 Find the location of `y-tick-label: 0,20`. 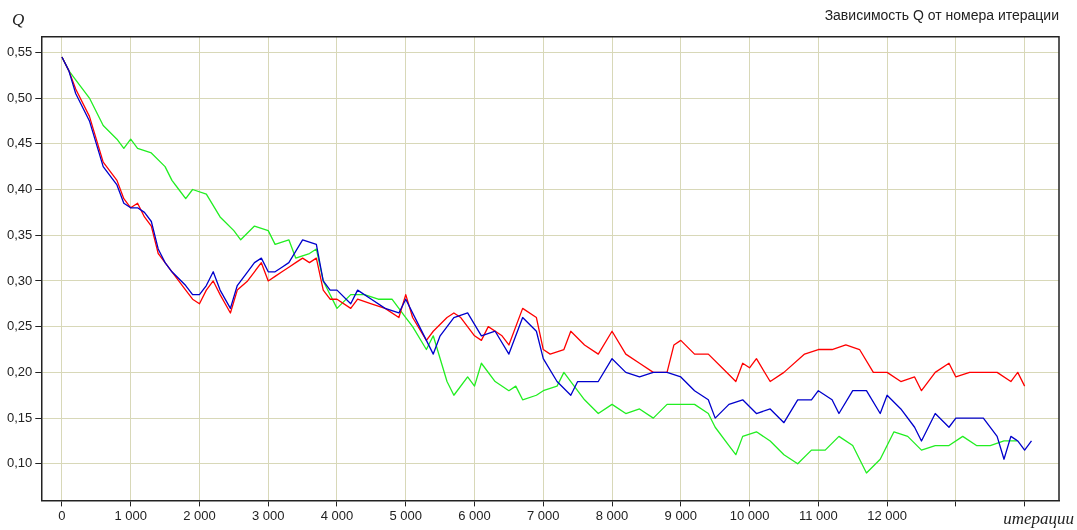

y-tick-label: 0,20 is located at coordinates (19, 371).